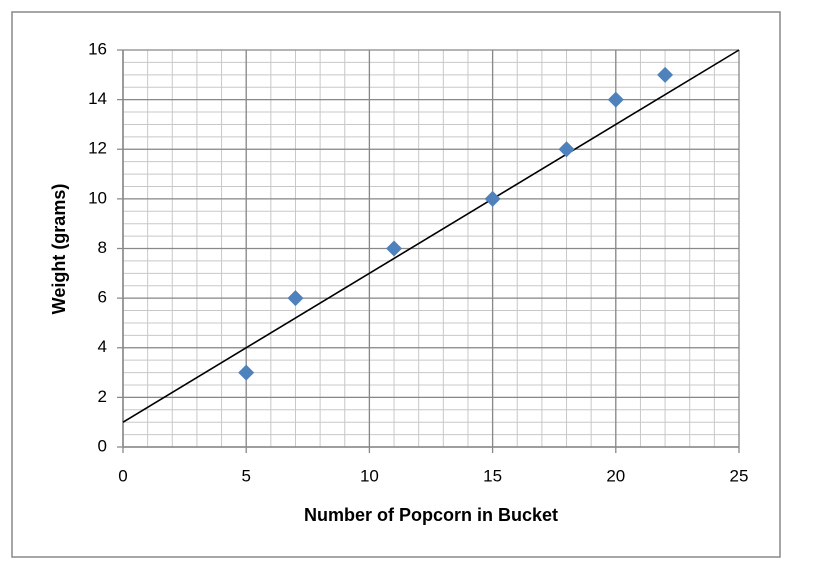 The image size is (826, 572). What do you see at coordinates (245, 475) in the screenshot?
I see `x-tick-label: 5` at bounding box center [245, 475].